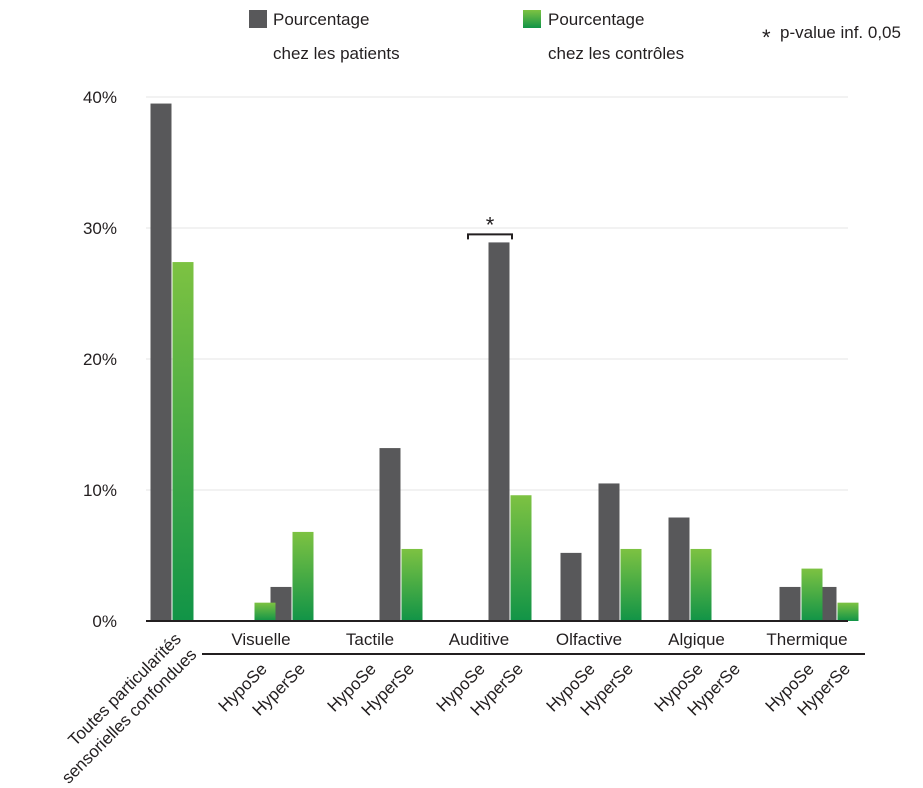 The height and width of the screenshot is (788, 923). What do you see at coordinates (370, 639) in the screenshot?
I see `group-label: Tactile` at bounding box center [370, 639].